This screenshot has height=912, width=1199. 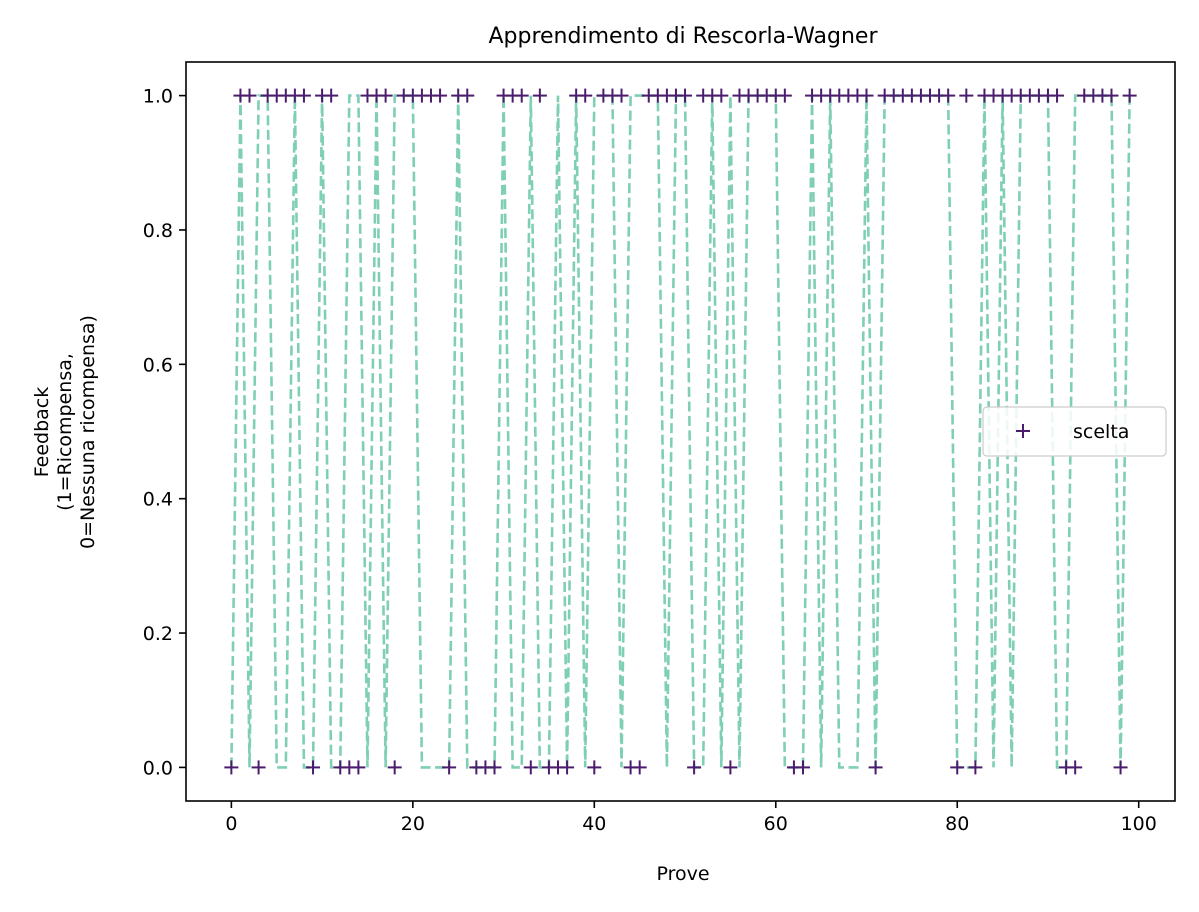 I want to click on y-tick-label: 0.2, so click(x=158, y=634).